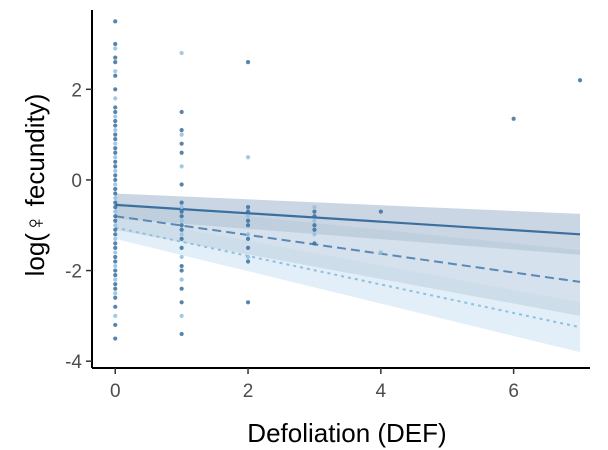  What do you see at coordinates (348, 224) in the screenshot?
I see `confidence-band-solid` at bounding box center [348, 224].